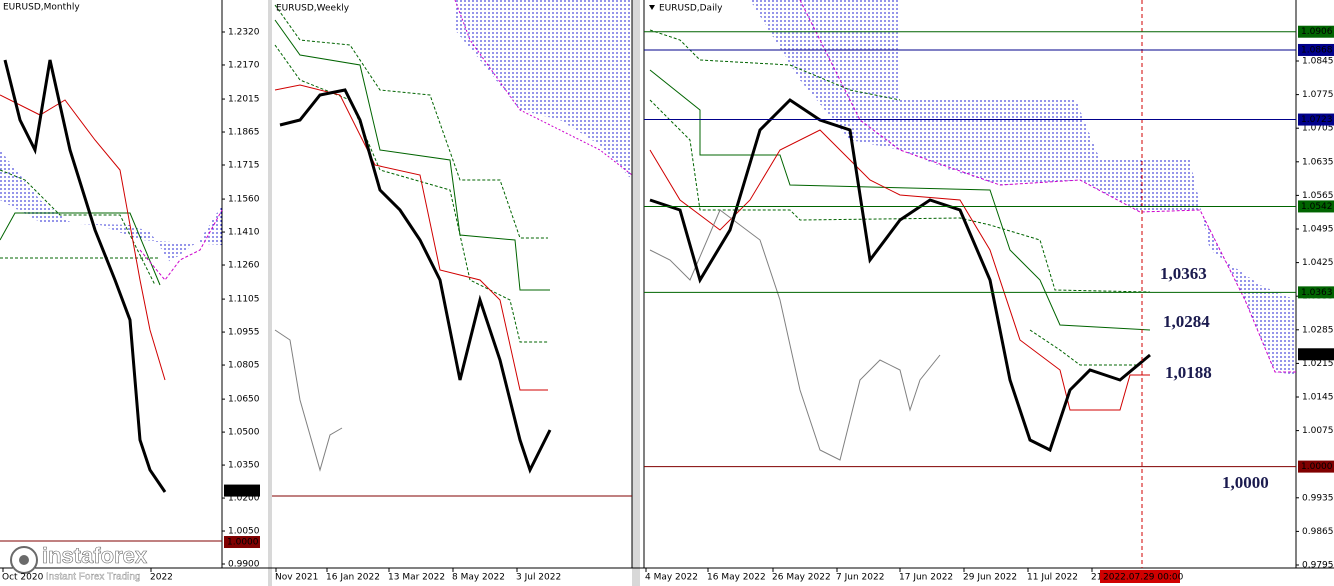  I want to click on date-label: 17 Jun 2022, so click(926, 578).